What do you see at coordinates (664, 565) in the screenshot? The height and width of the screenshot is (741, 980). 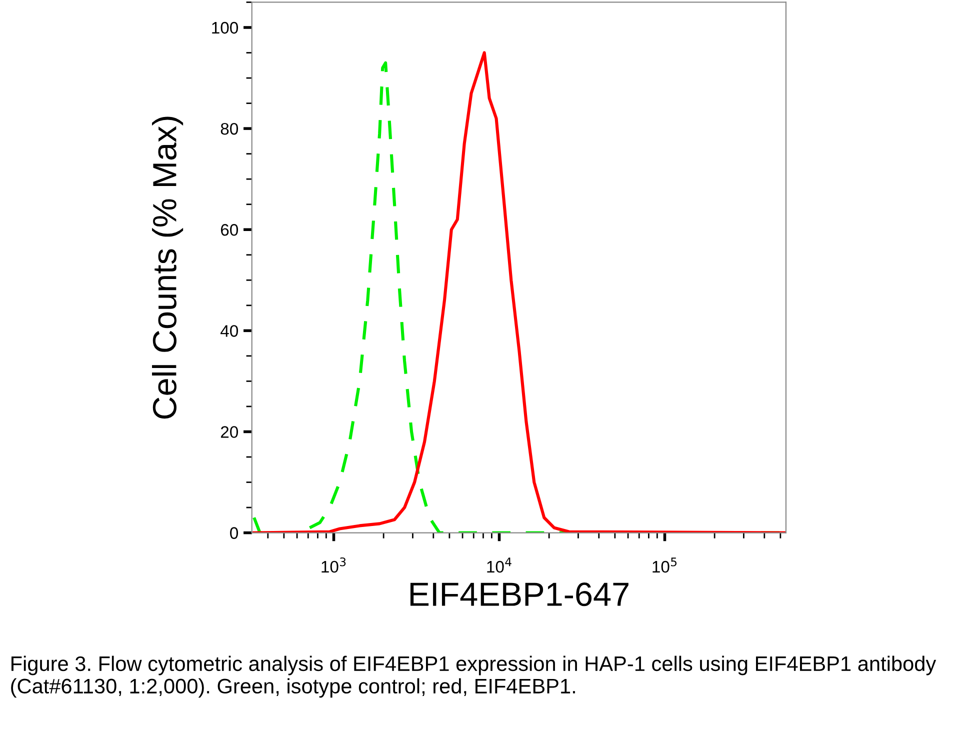 I see `x-tick-label: 10$^{5}$` at bounding box center [664, 565].